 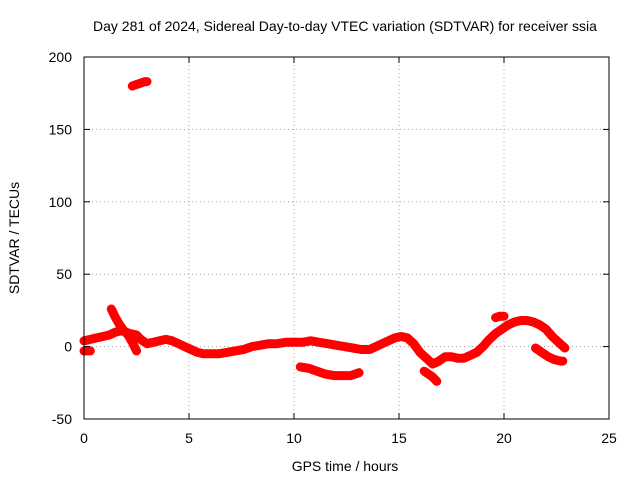 I want to click on y-axis-label: SDTVAR / TECUs, so click(x=14, y=238).